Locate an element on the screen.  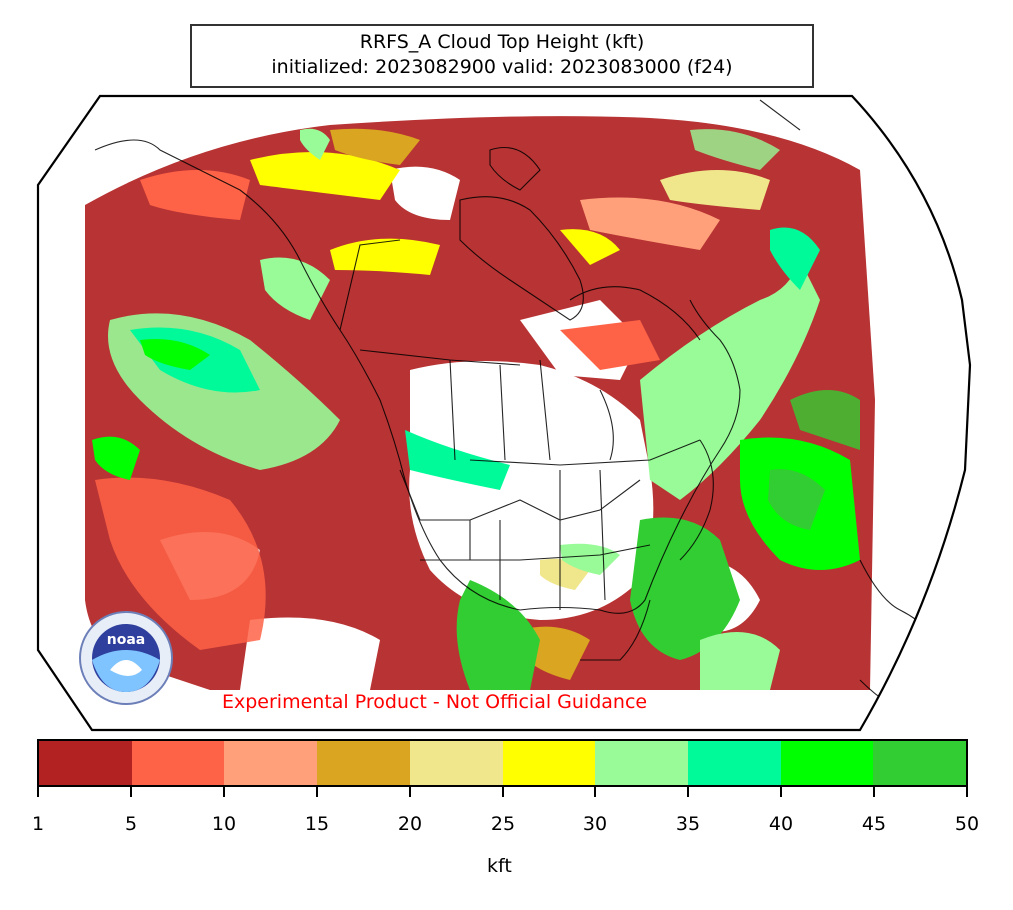
colorbar-unit-label: kft is located at coordinates (499, 866).